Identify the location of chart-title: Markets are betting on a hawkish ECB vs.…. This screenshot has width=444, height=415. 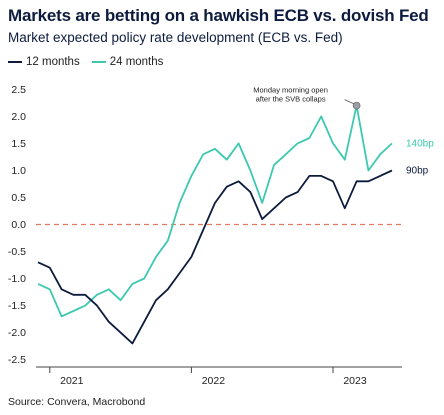
(218, 15).